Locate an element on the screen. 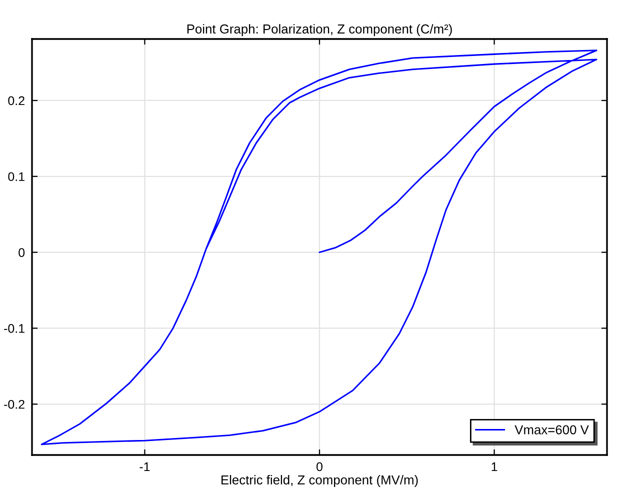 Image resolution: width=622 pixels, height=496 pixels. y-tick-label: -0.2 is located at coordinates (14, 404).